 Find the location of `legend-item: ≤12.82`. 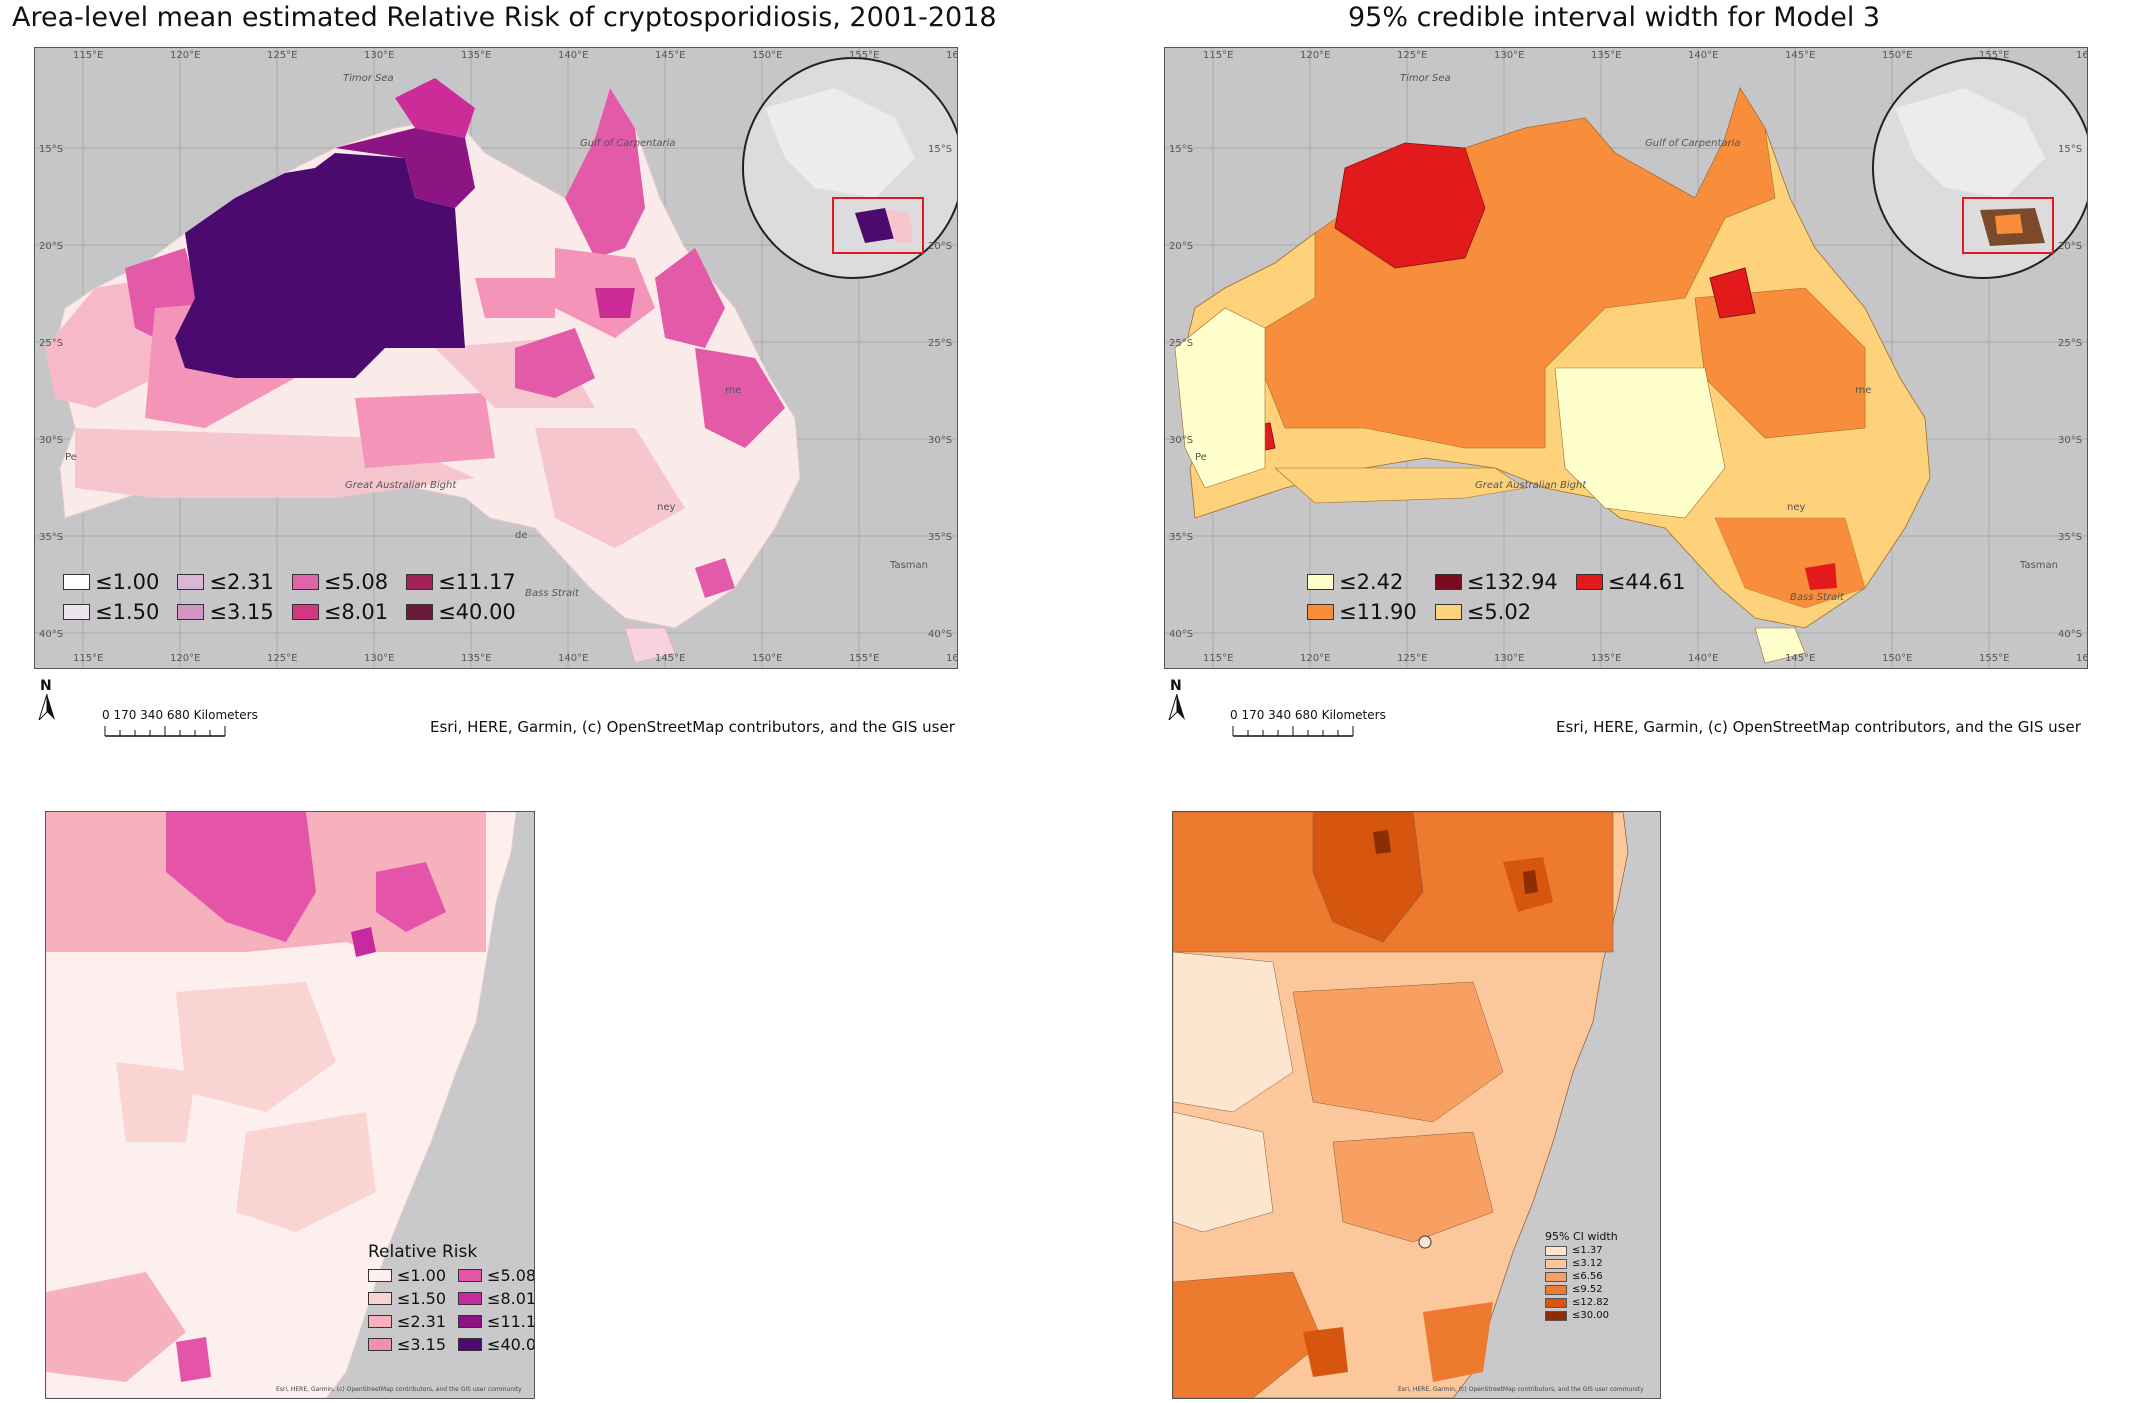

legend-item: ≤12.82 is located at coordinates (1581, 1302).